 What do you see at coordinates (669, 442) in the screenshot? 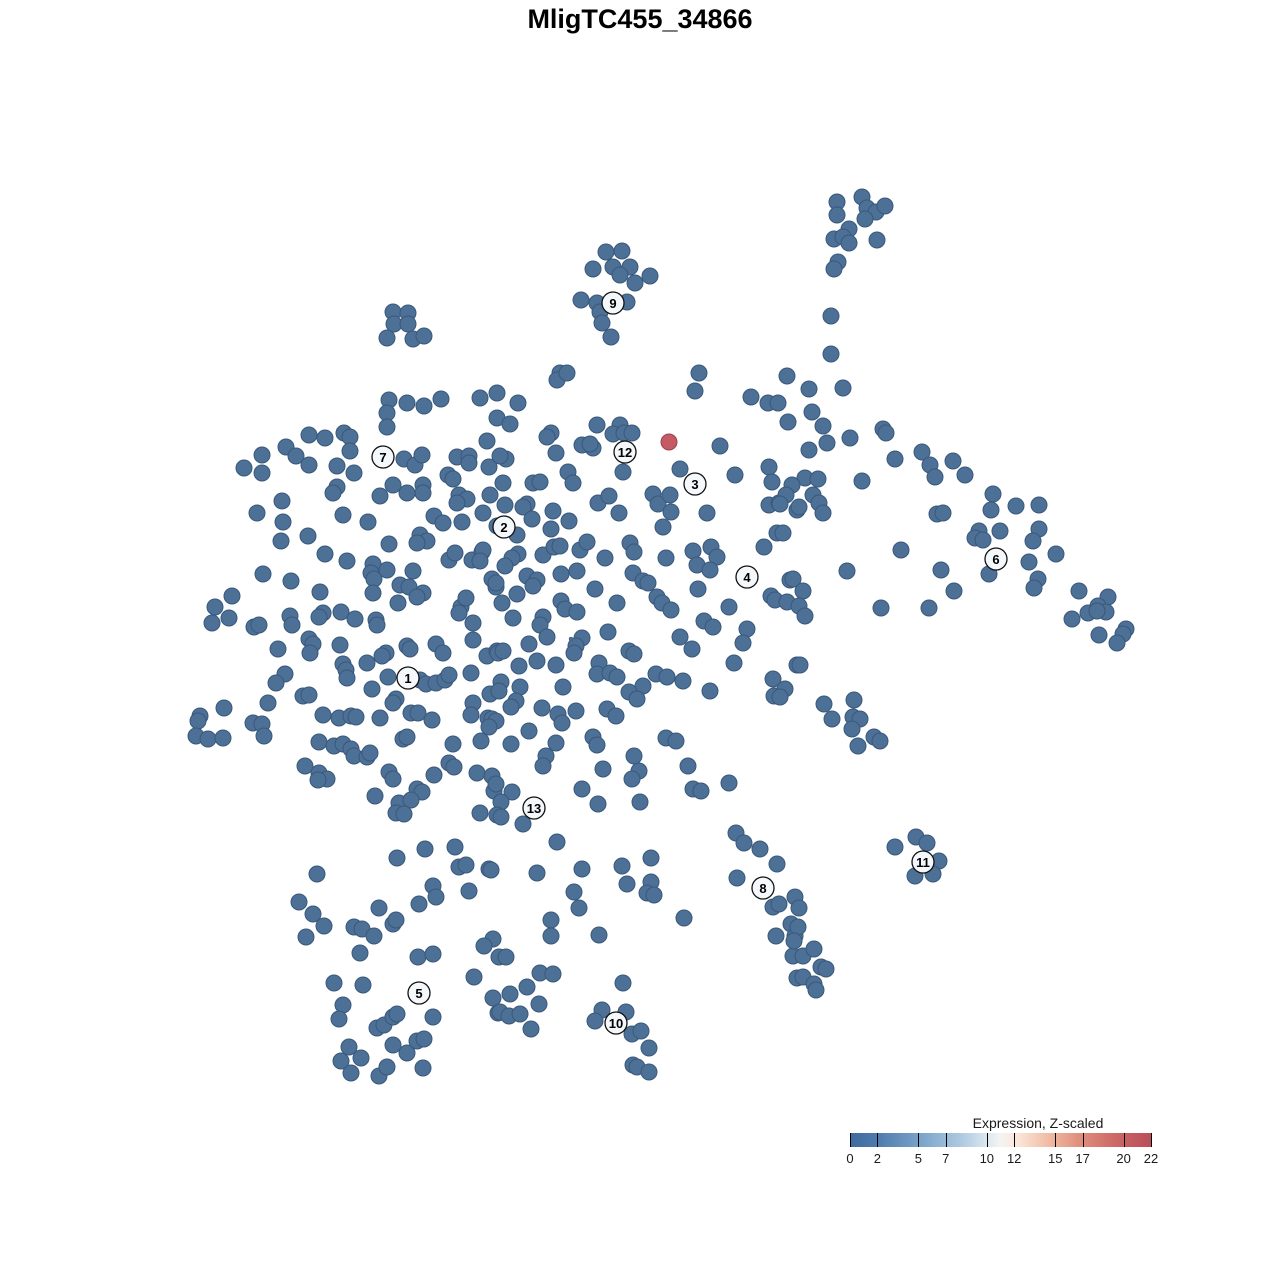
I see `highlighted-data-point` at bounding box center [669, 442].